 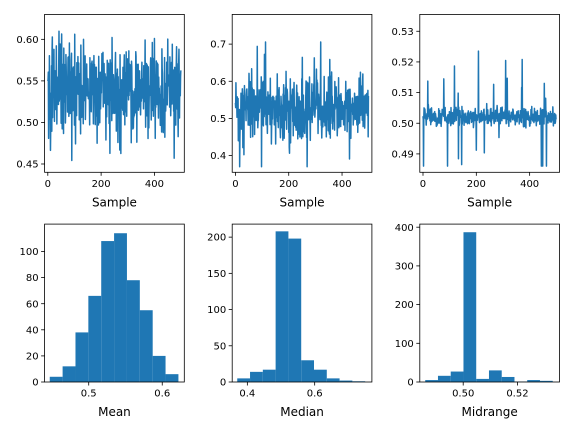 I want to click on y-tick-label: 0.49, so click(x=403, y=155).